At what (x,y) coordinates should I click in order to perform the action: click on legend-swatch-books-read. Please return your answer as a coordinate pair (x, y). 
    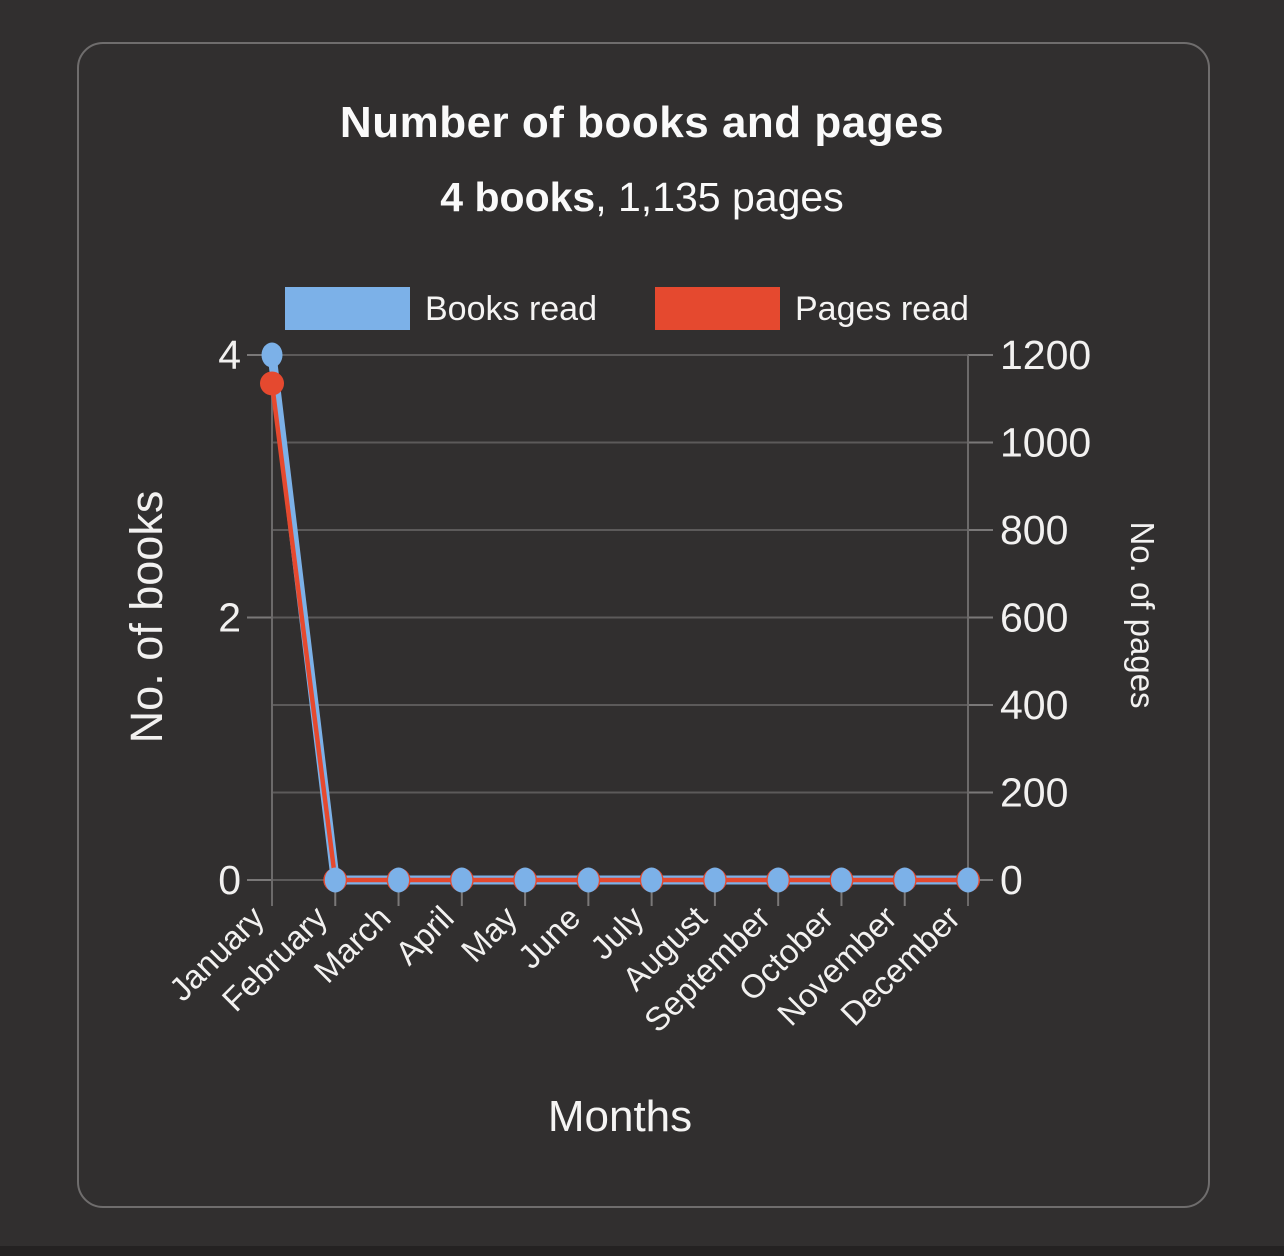
    Looking at the image, I should click on (347, 308).